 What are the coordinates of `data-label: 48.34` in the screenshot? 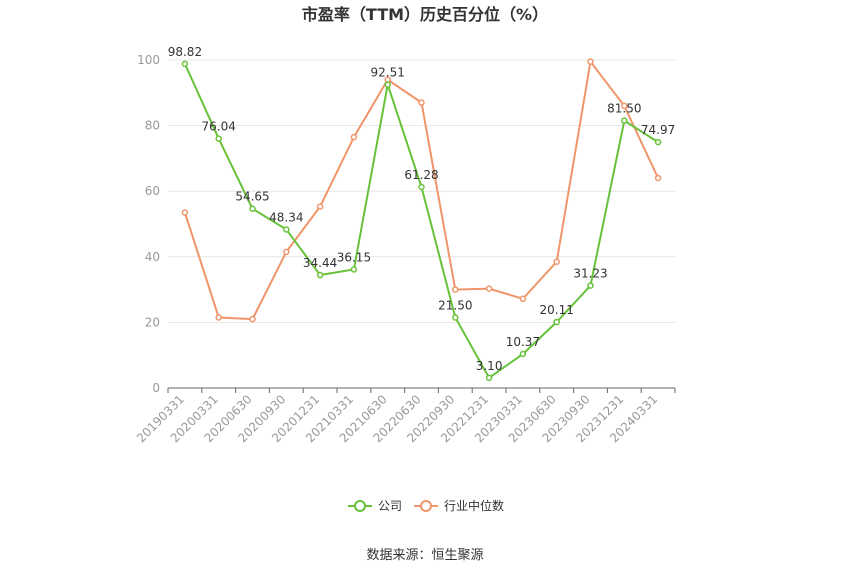 It's located at (286, 217).